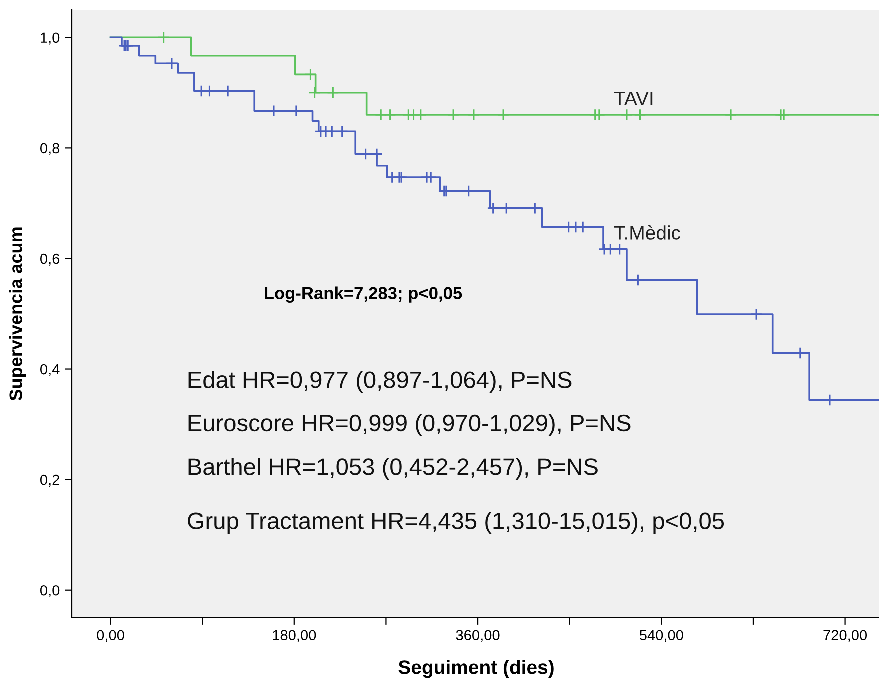 This screenshot has height=686, width=879. I want to click on y-tick-label: 0,8, so click(50, 149).